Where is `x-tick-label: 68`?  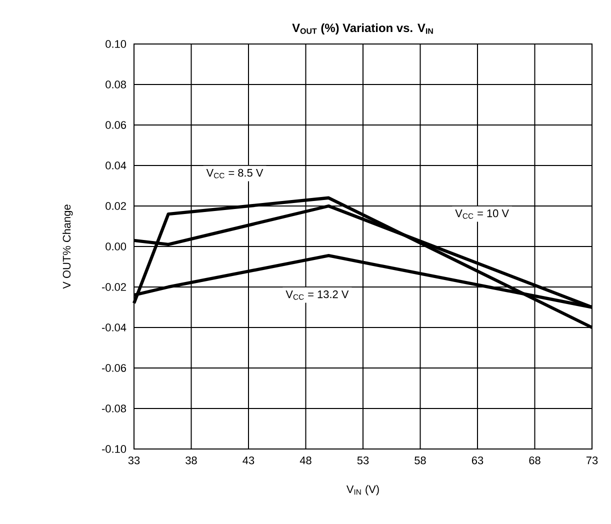 x-tick-label: 68 is located at coordinates (534, 460).